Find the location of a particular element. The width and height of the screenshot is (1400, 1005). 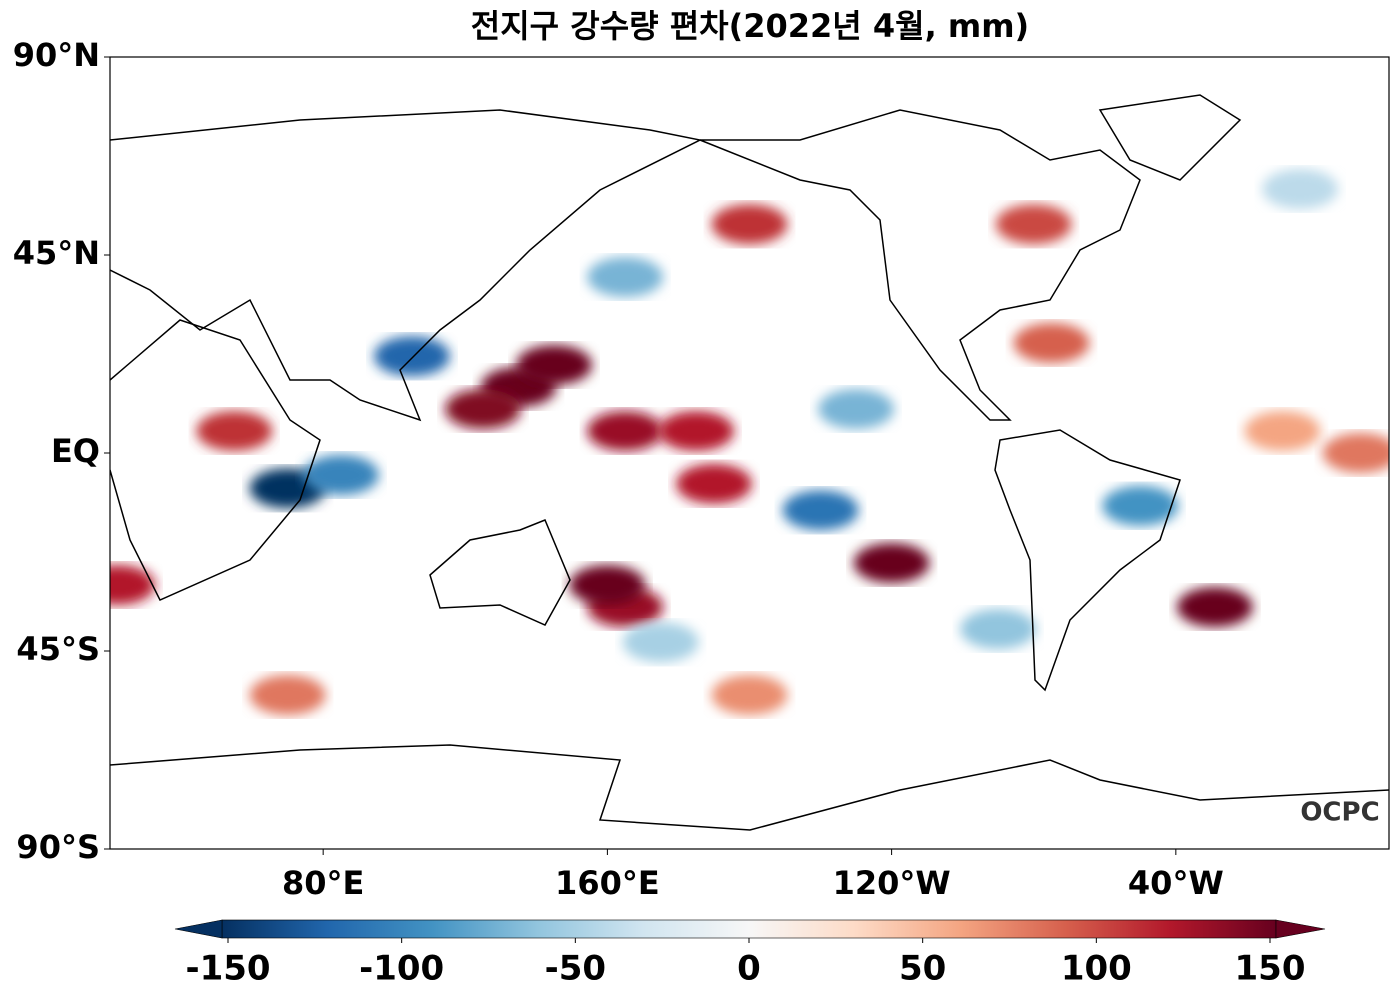

watermark: OCPC is located at coordinates (1339, 813).